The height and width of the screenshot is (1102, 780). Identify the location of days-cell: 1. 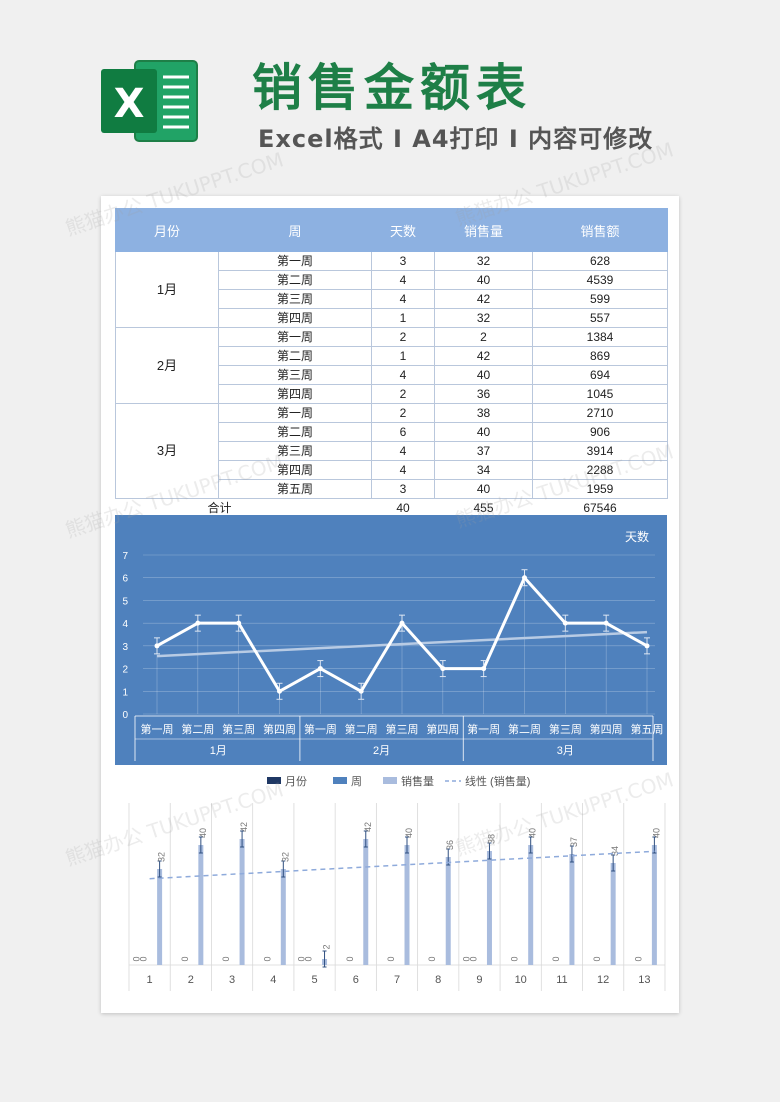
(403, 318).